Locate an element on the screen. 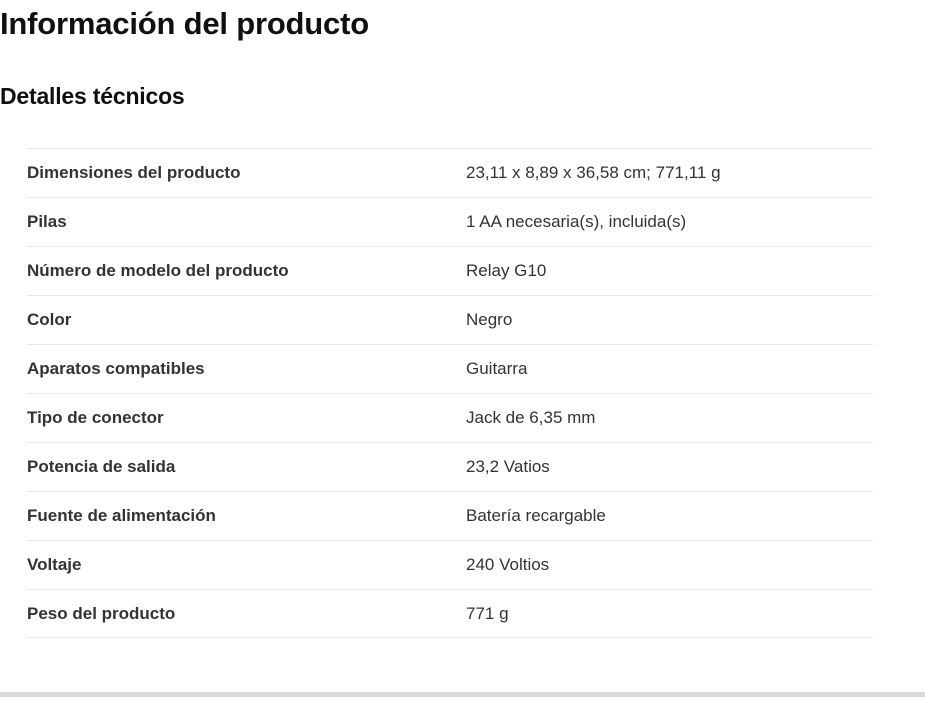 This screenshot has width=925, height=720. spec-label: Tipo de conector is located at coordinates (95, 417).